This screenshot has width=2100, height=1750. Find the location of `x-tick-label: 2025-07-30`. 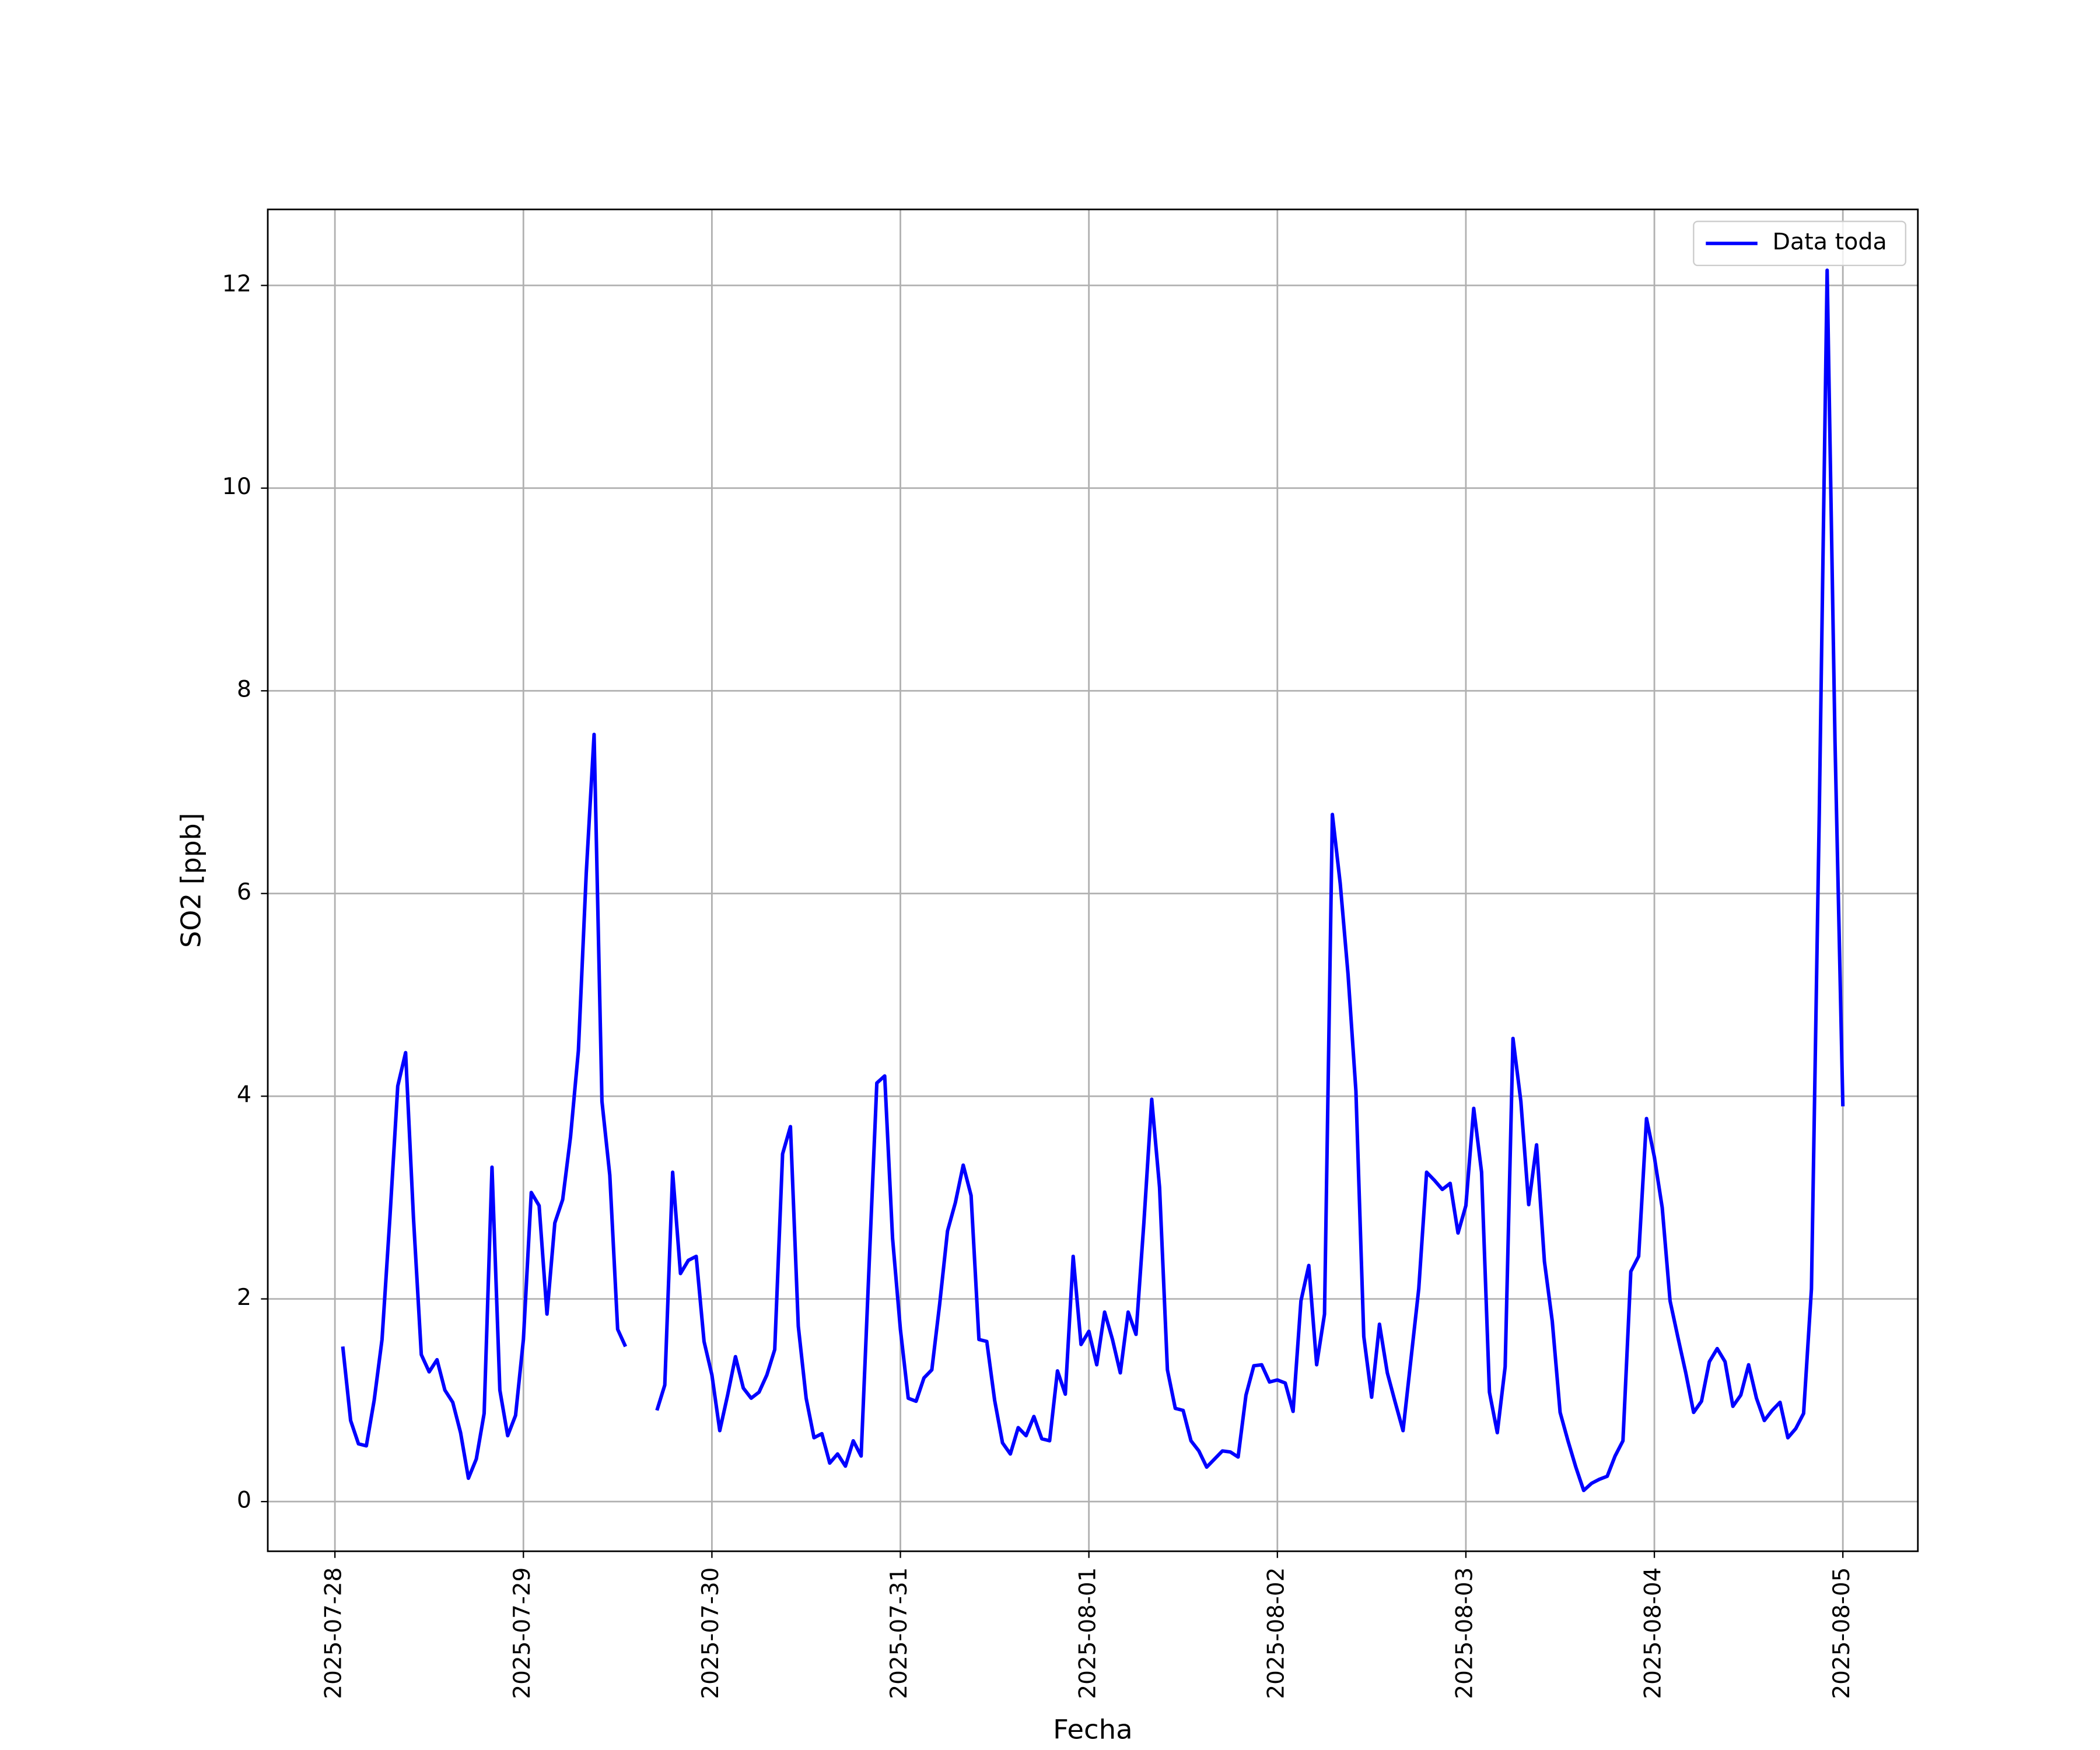

x-tick-label: 2025-07-30 is located at coordinates (711, 1633).